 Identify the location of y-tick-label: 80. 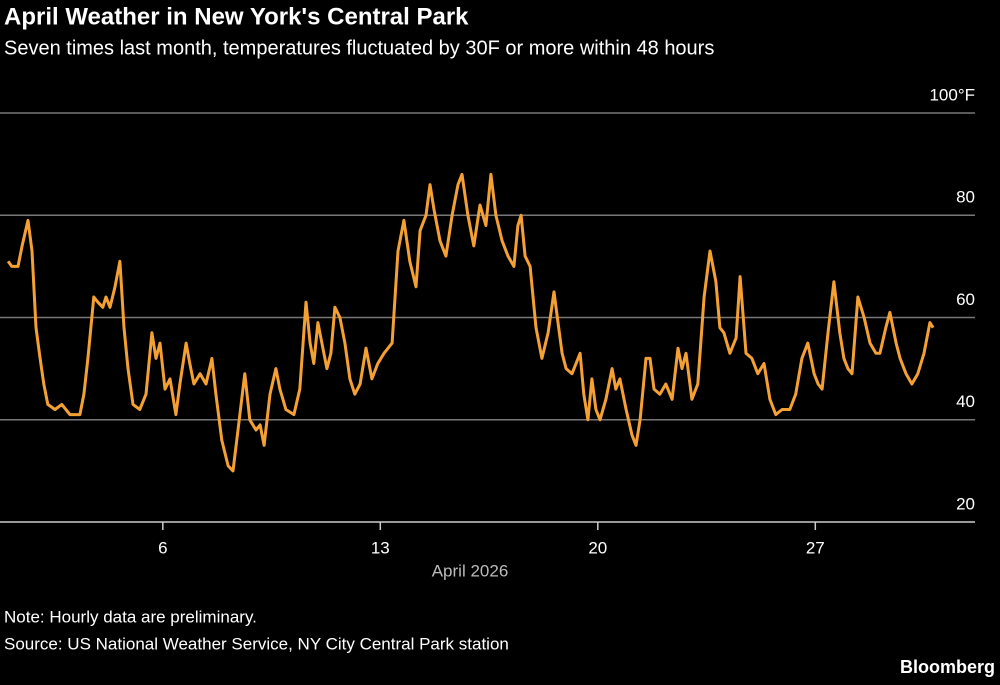
(965, 197).